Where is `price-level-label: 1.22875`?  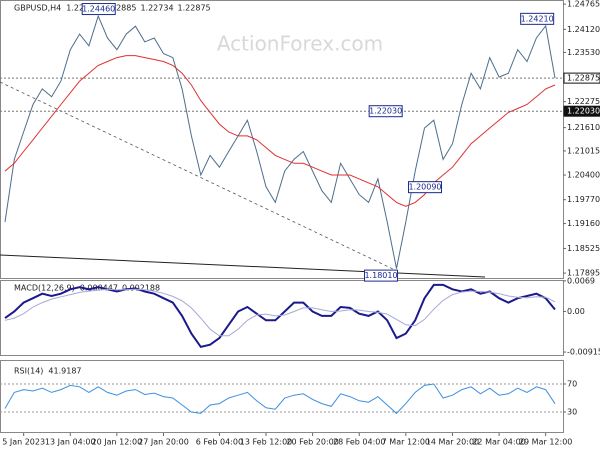
price-level-label: 1.22875 is located at coordinates (583, 78).